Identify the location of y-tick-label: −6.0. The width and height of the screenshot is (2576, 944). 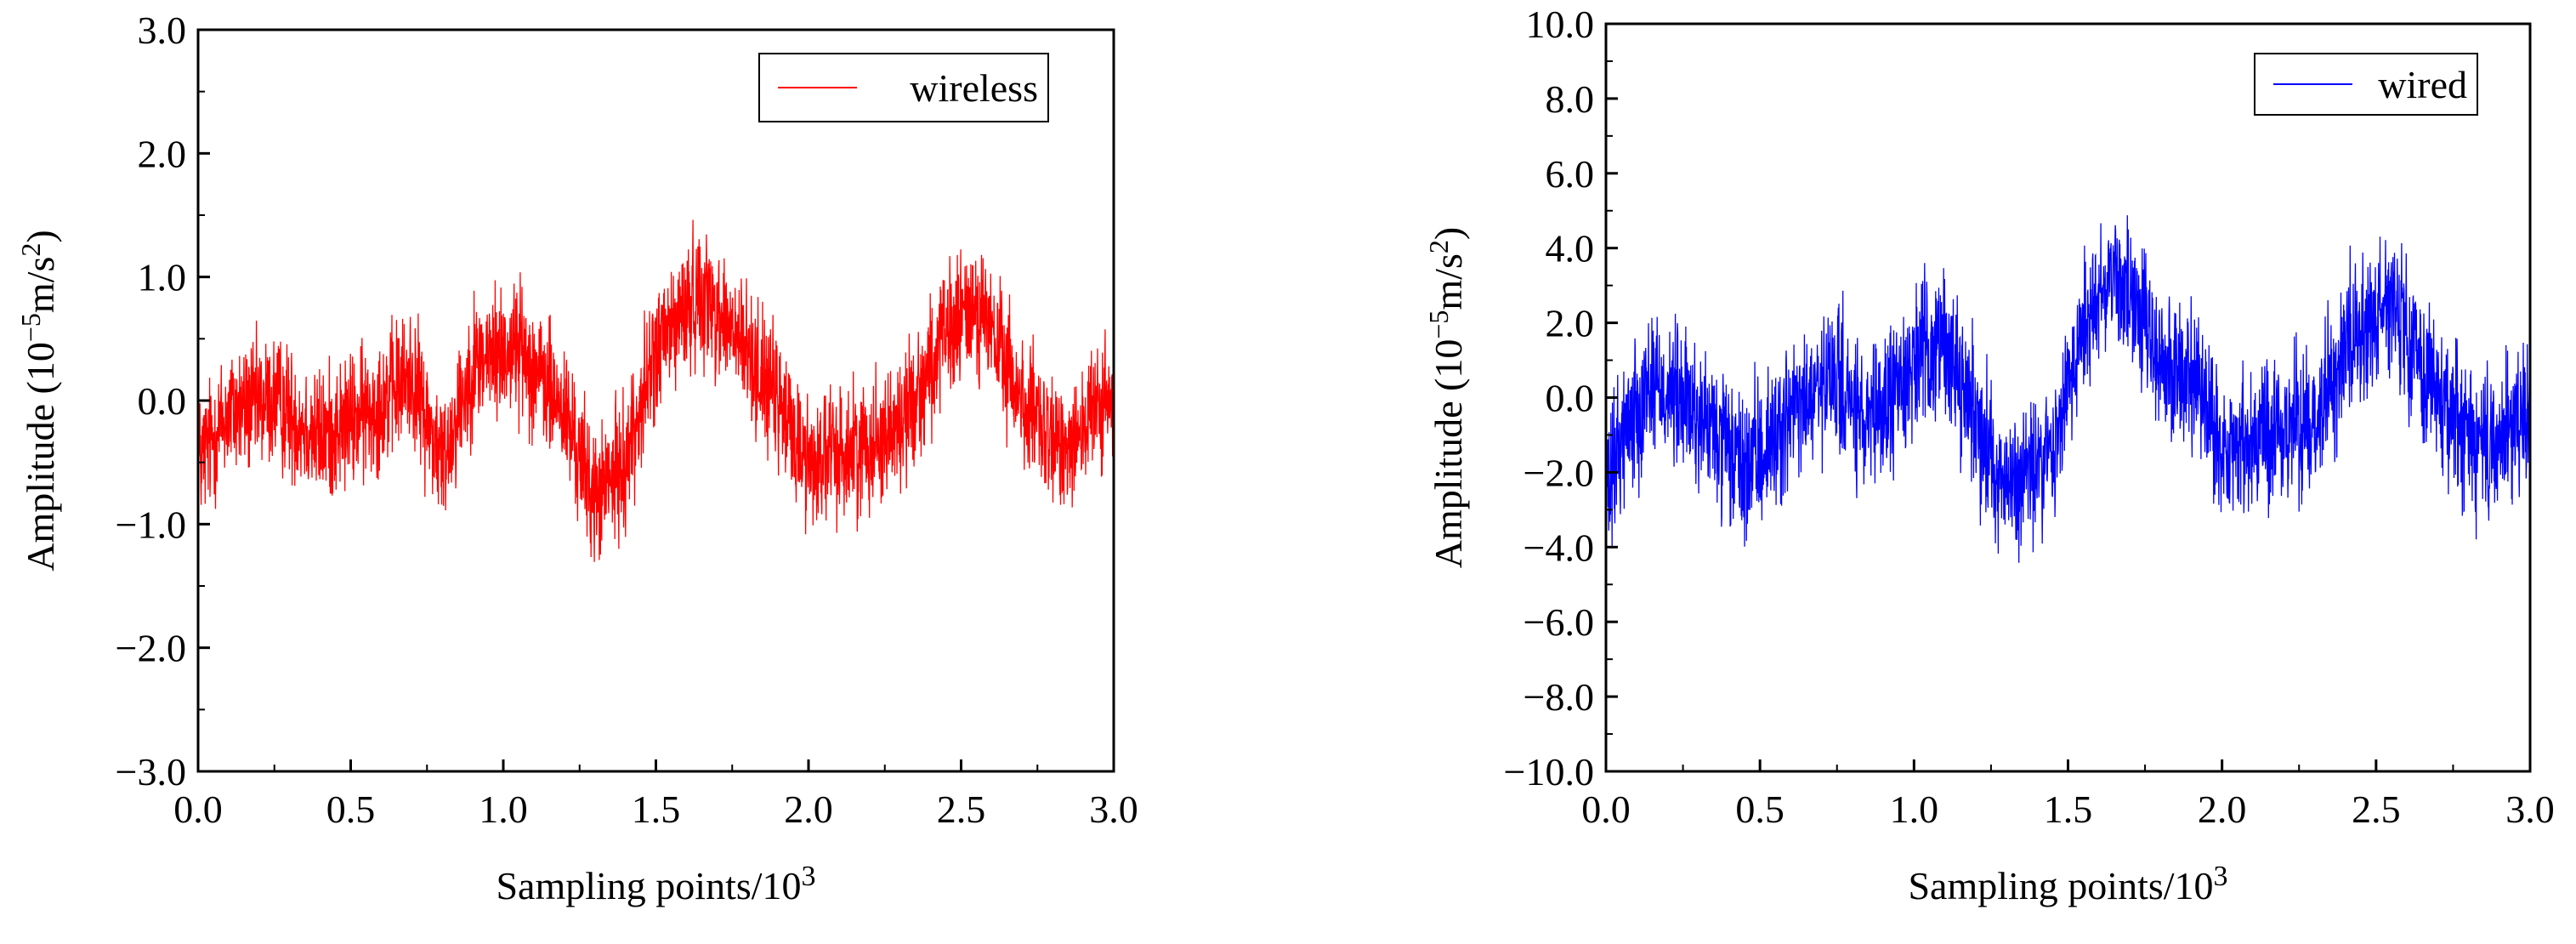
(1559, 622).